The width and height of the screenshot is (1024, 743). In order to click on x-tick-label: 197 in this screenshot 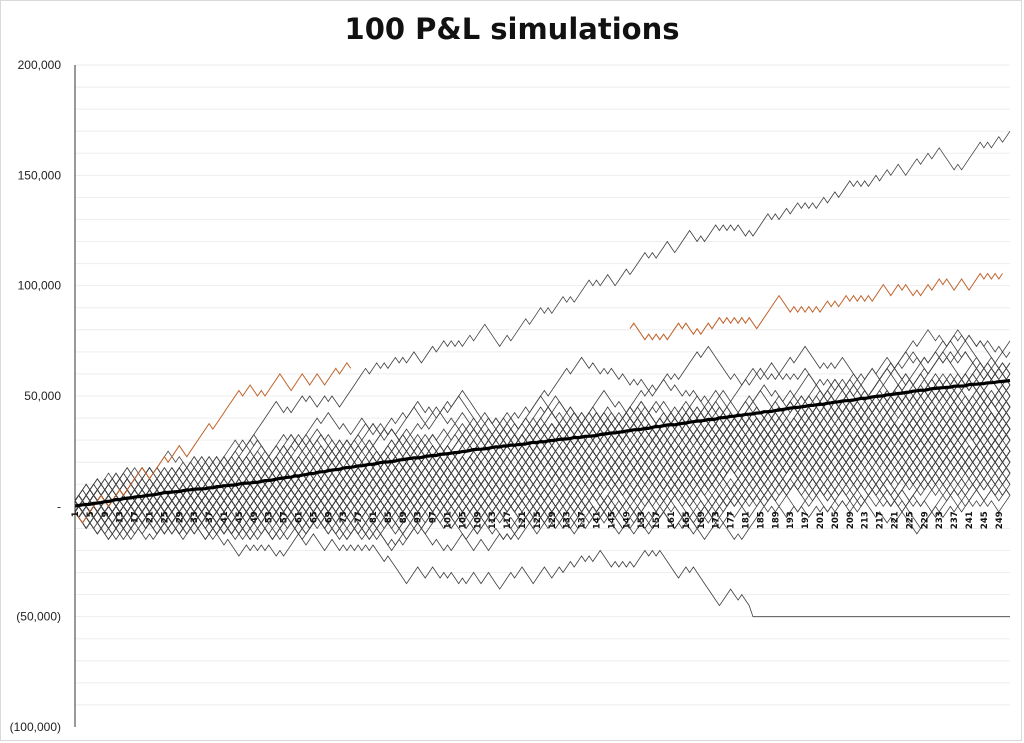, I will do `click(806, 520)`.